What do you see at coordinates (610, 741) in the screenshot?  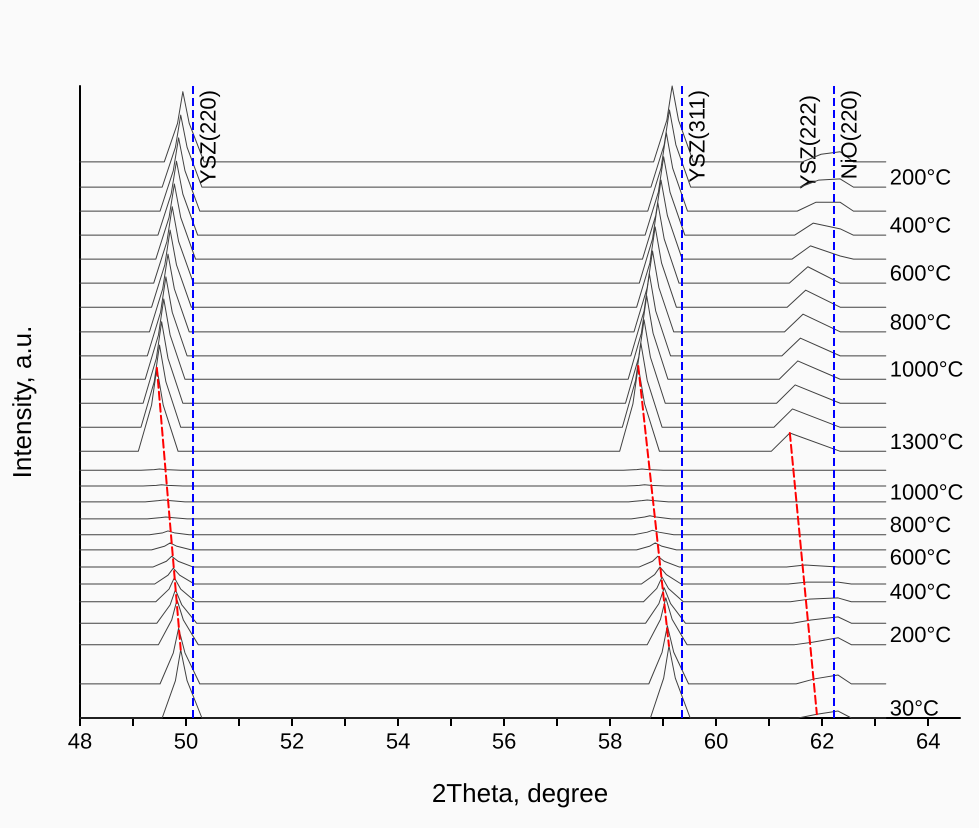 I see `x-tick-label: 58` at bounding box center [610, 741].